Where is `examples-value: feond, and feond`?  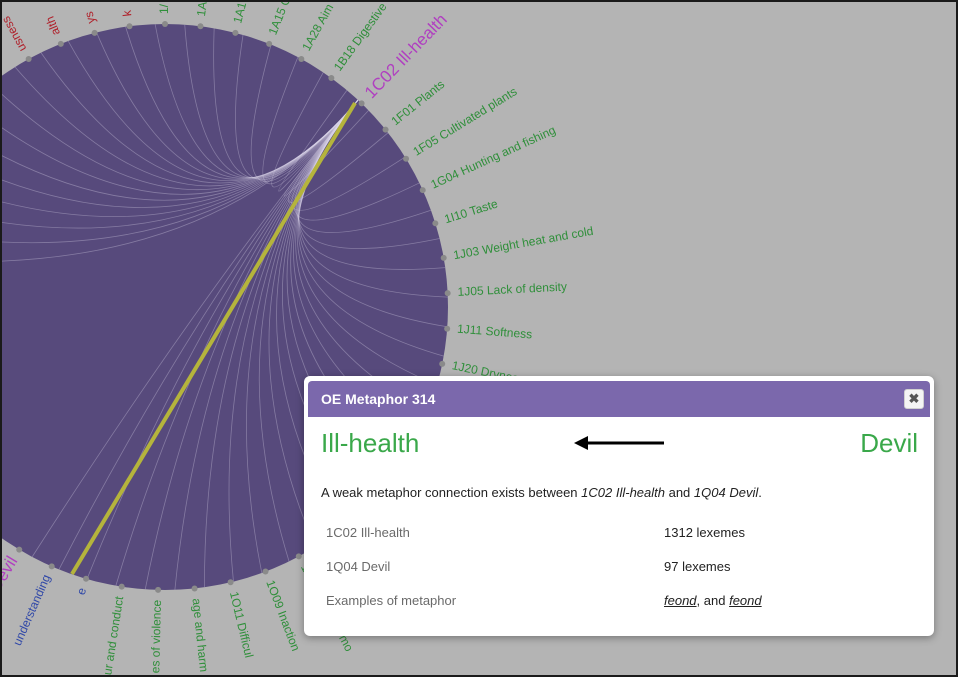 examples-value: feond, and feond is located at coordinates (713, 600).